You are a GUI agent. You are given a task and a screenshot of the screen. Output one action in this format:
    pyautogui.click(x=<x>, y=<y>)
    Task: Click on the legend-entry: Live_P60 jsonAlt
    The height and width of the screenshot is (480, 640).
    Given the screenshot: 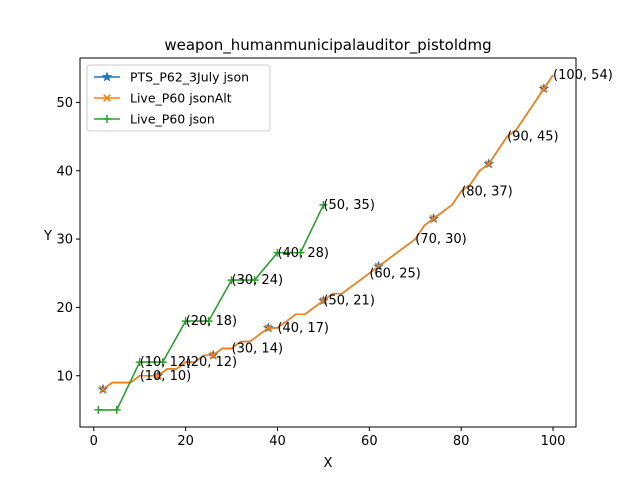 What is the action you would take?
    pyautogui.click(x=163, y=98)
    